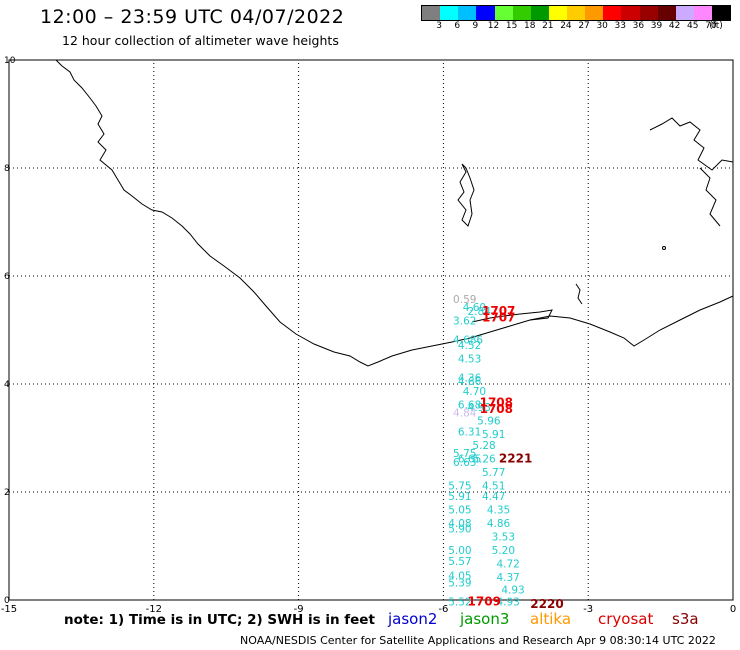 This screenshot has width=740, height=650. What do you see at coordinates (503, 551) in the screenshot?
I see `swh-value: 5.20` at bounding box center [503, 551].